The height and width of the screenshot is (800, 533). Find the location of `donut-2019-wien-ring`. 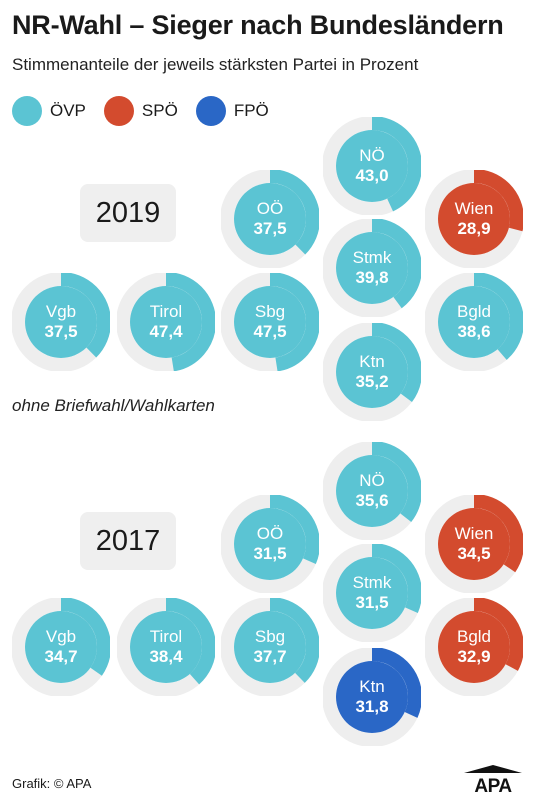

donut-2019-wien-ring is located at coordinates (474, 219).